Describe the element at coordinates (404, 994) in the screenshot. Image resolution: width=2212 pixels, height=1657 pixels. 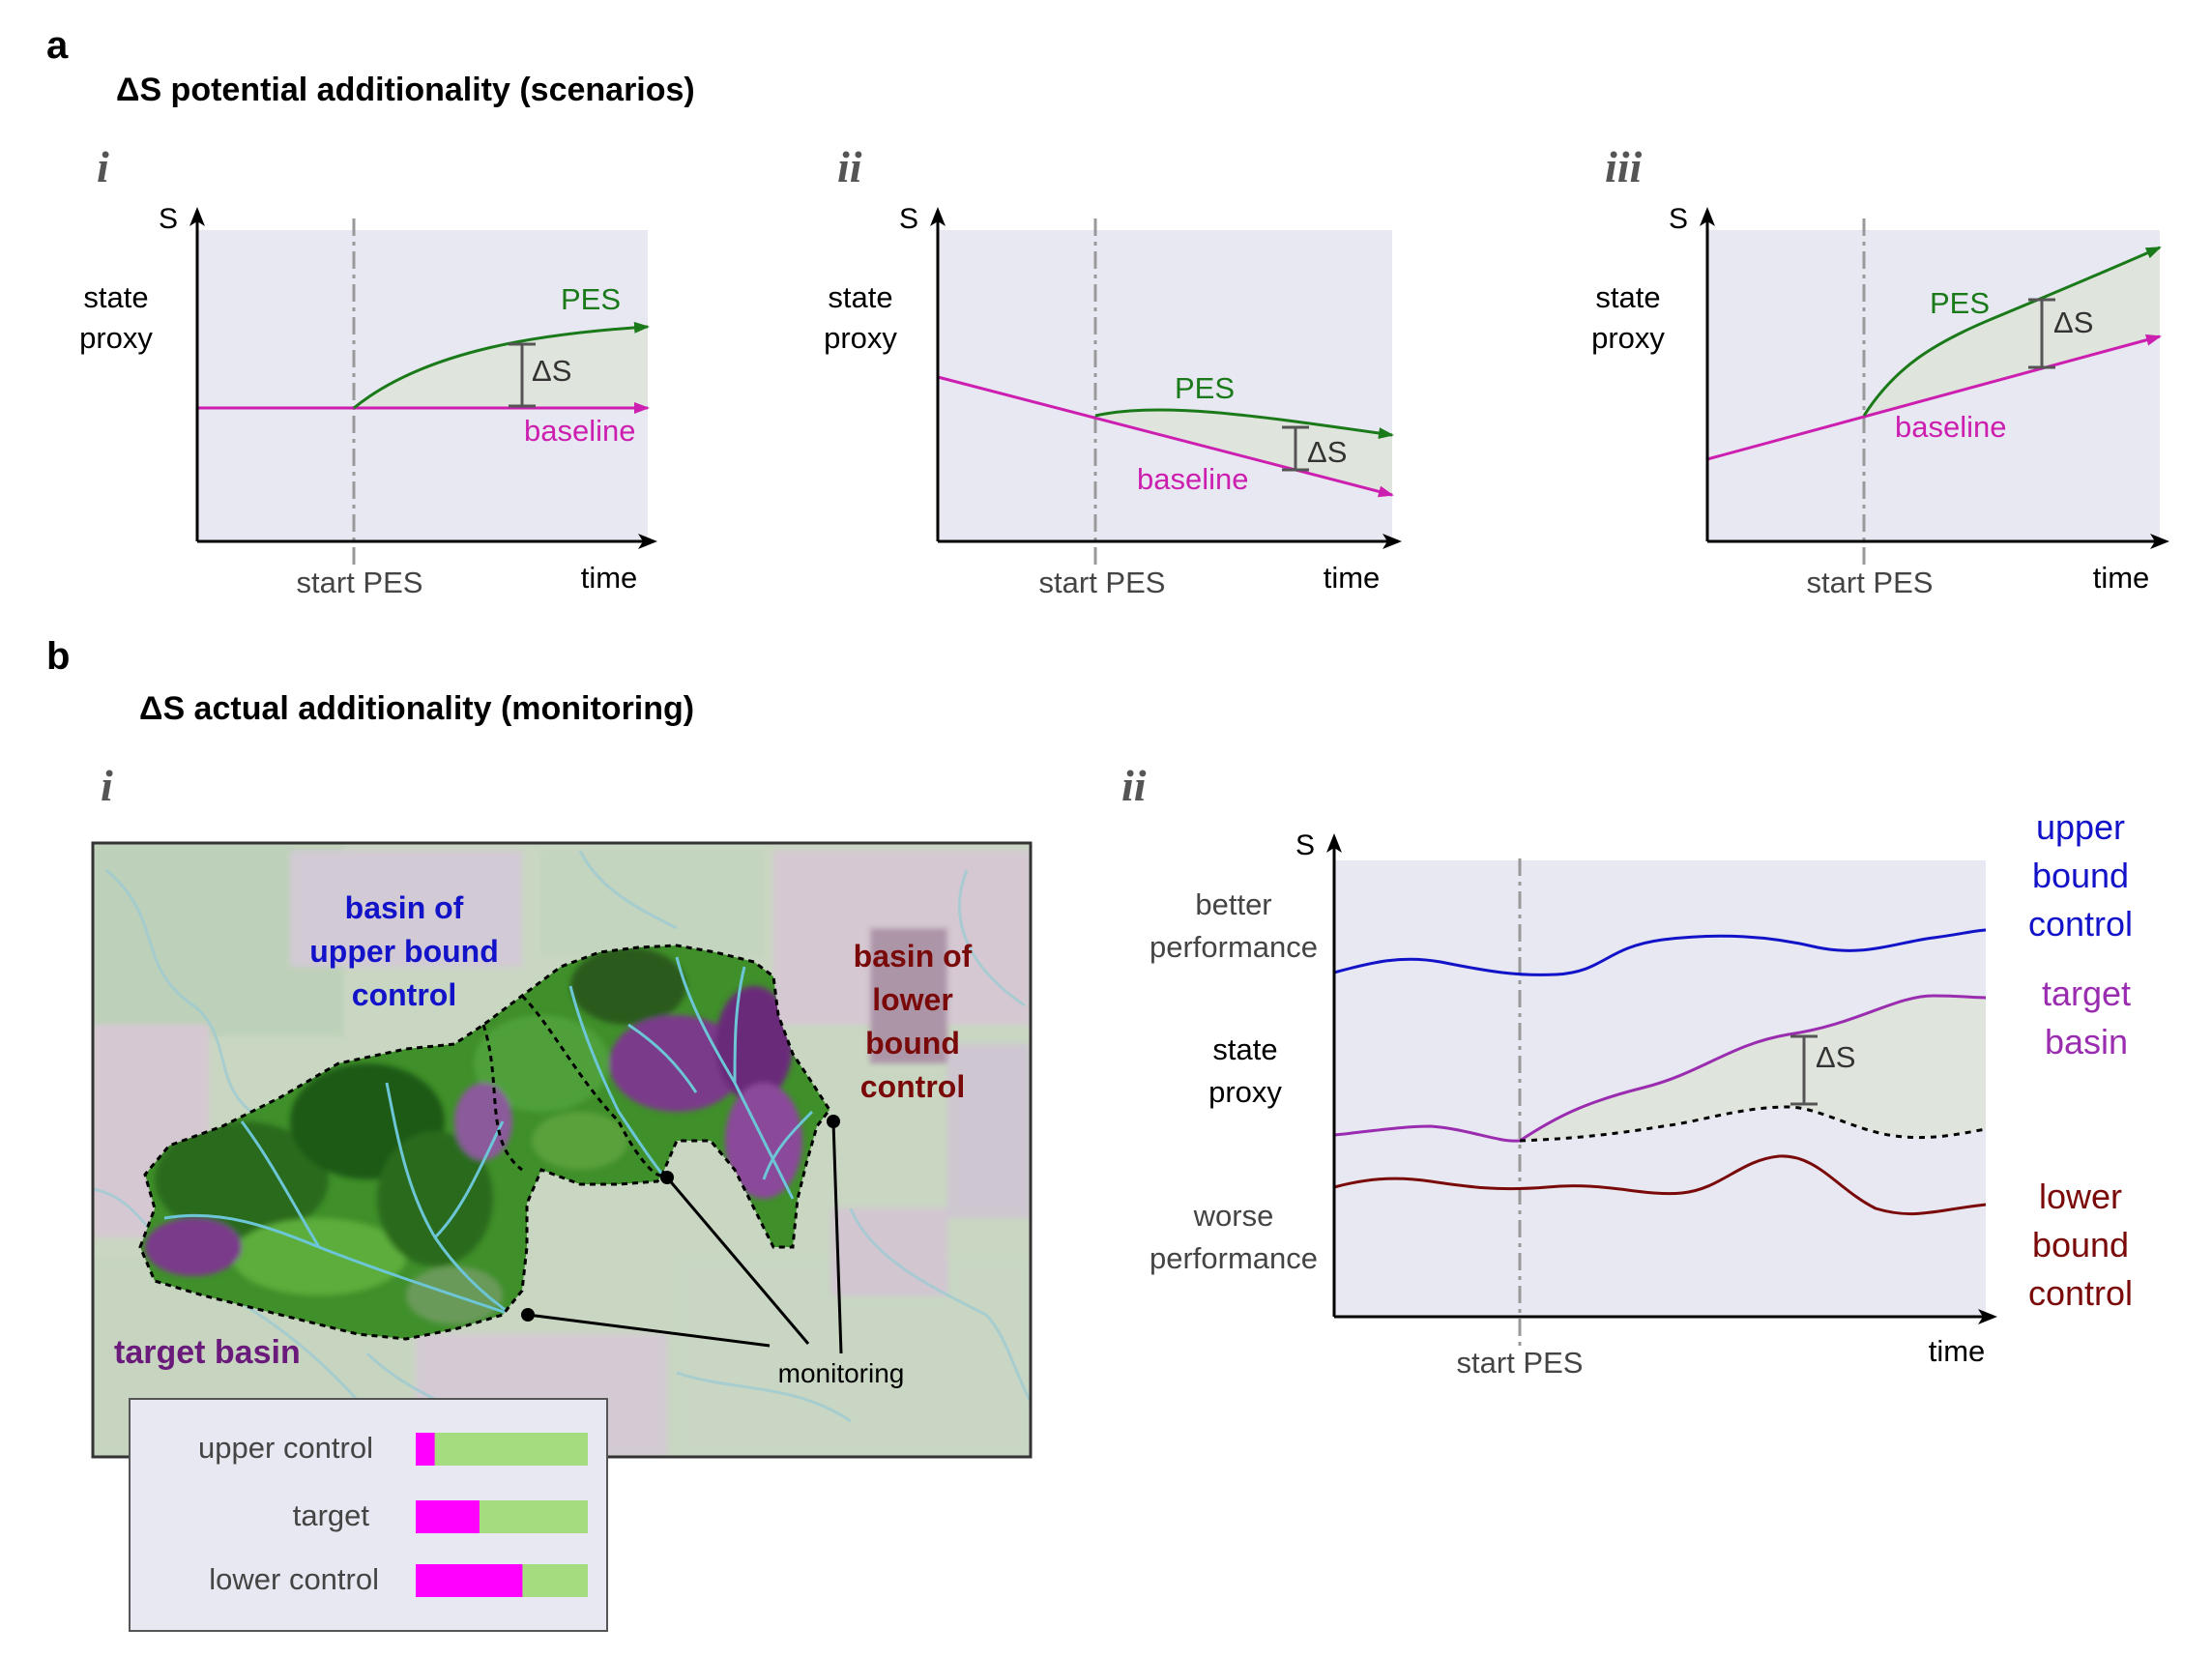
I see `upper-basin-label-3: control` at that location.